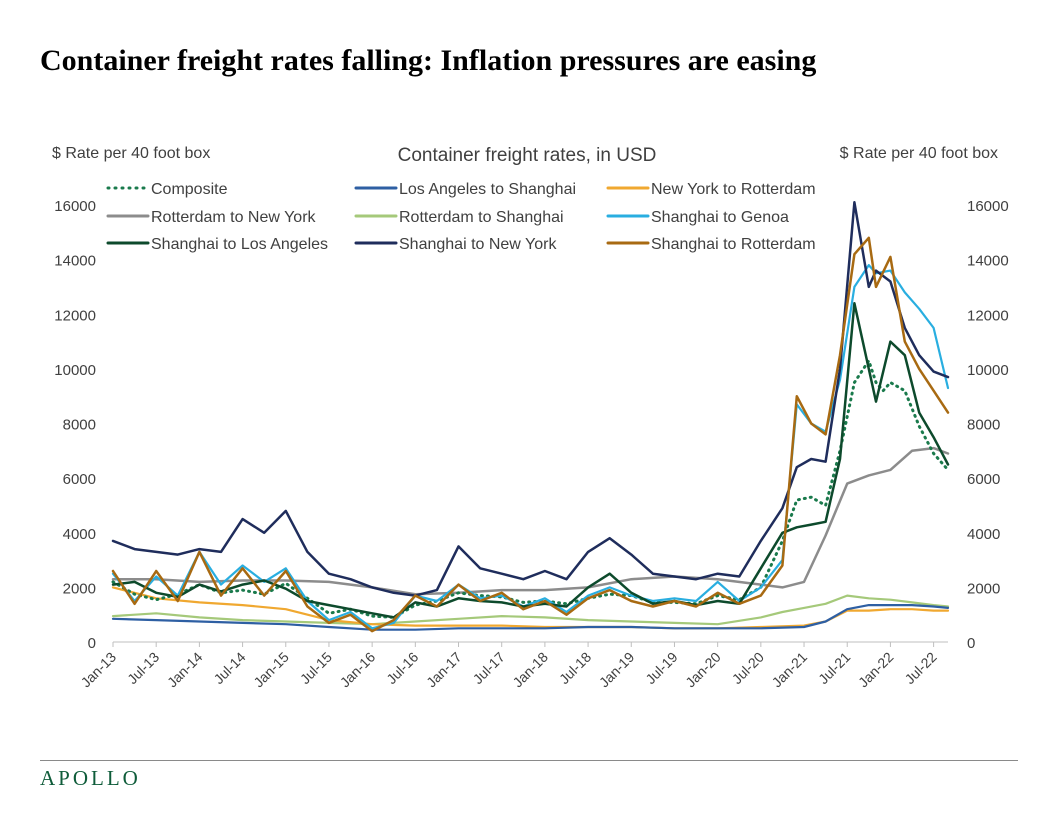 The height and width of the screenshot is (816, 1056). I want to click on apollo-logo: APOLLO, so click(90, 778).